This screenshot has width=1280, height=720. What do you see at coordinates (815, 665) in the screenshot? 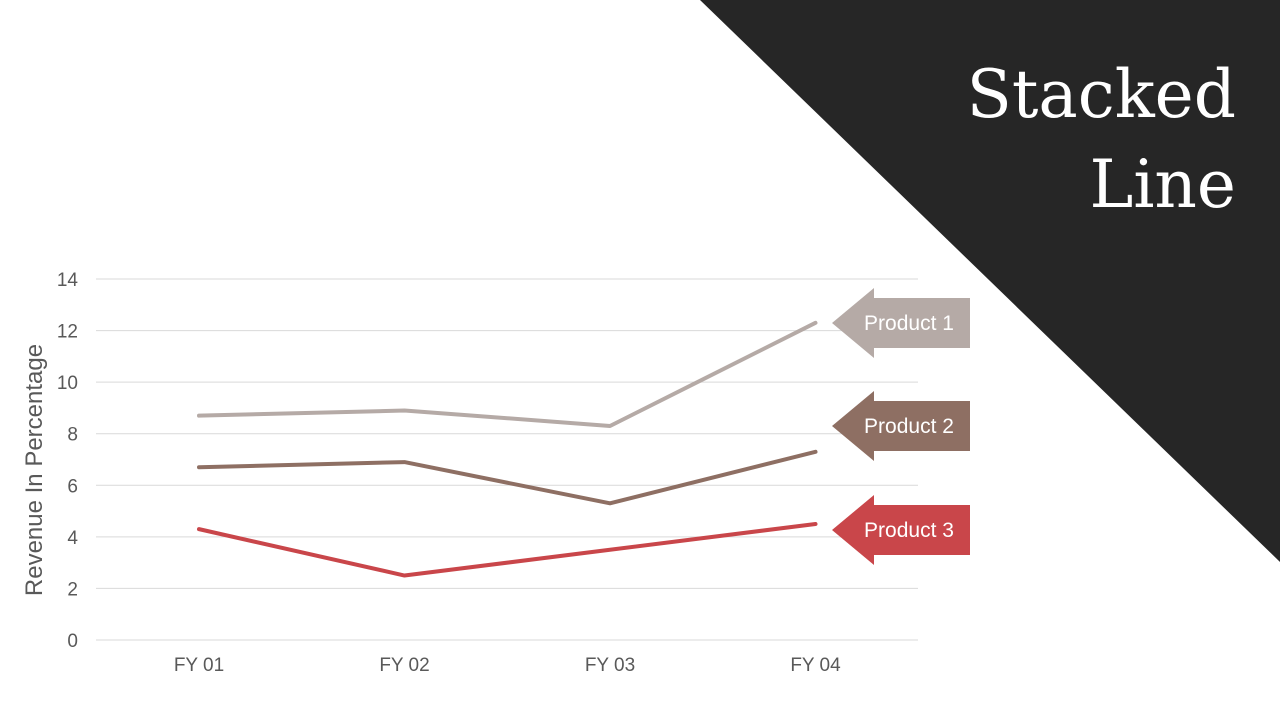
I see `x-tick-label: FY 04` at bounding box center [815, 665].